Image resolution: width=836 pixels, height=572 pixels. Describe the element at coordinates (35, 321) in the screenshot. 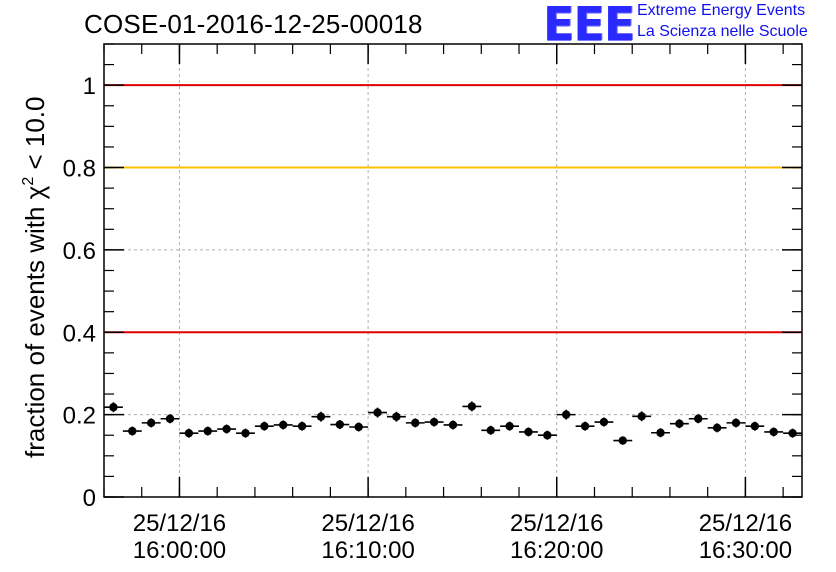

I see `y-axis-label-main: fraction of events with χ` at that location.